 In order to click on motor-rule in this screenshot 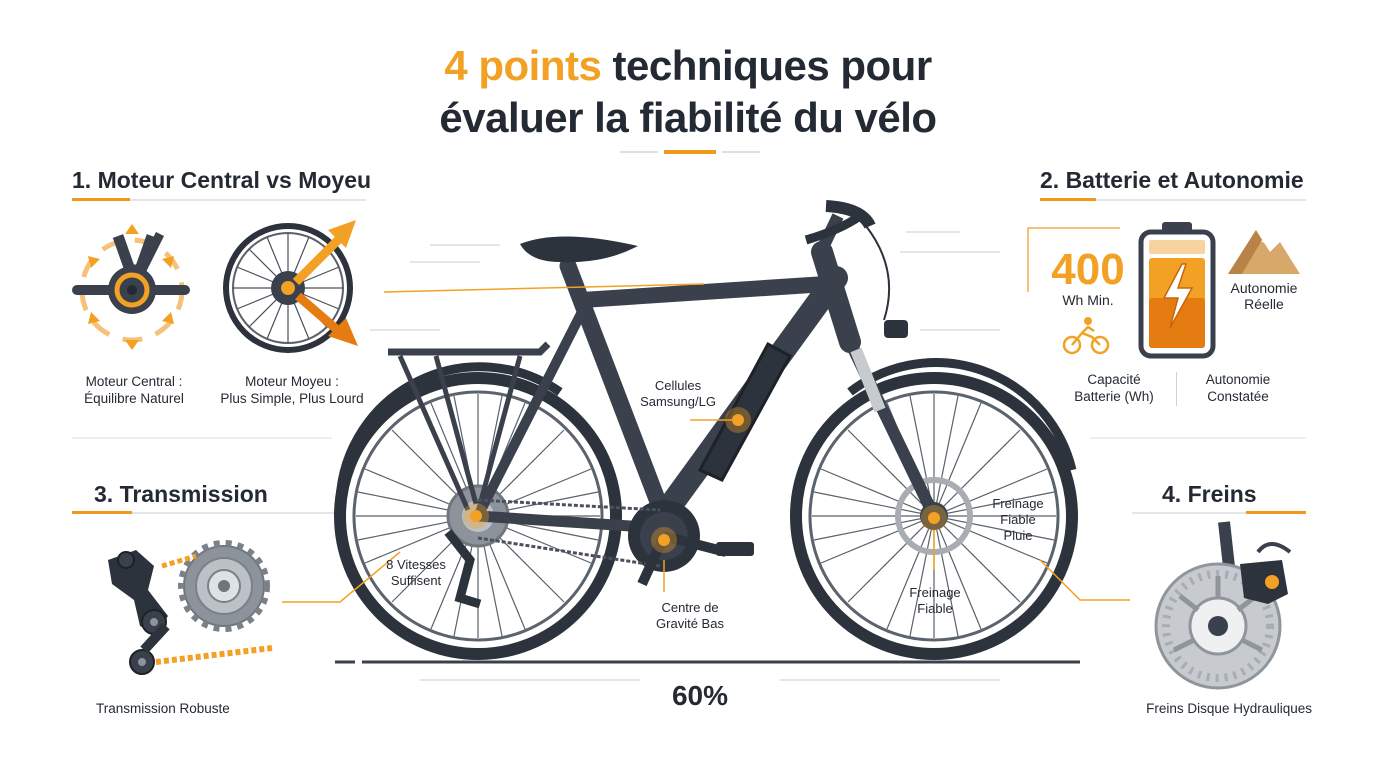, I will do `click(219, 199)`.